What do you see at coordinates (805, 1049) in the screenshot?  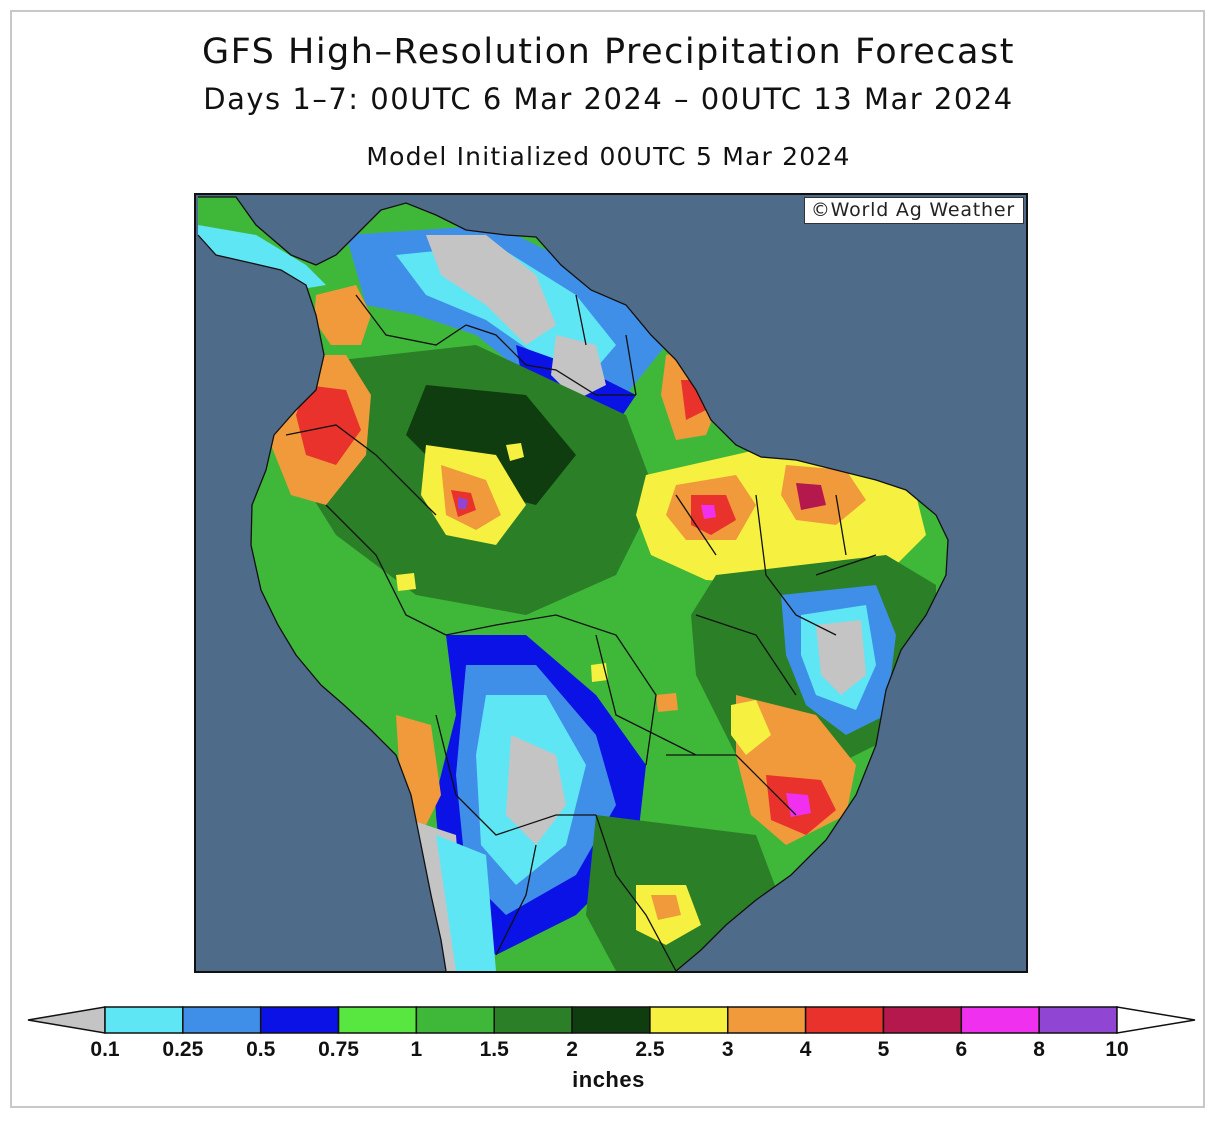 I see `colorbar-tick-label: 4` at bounding box center [805, 1049].